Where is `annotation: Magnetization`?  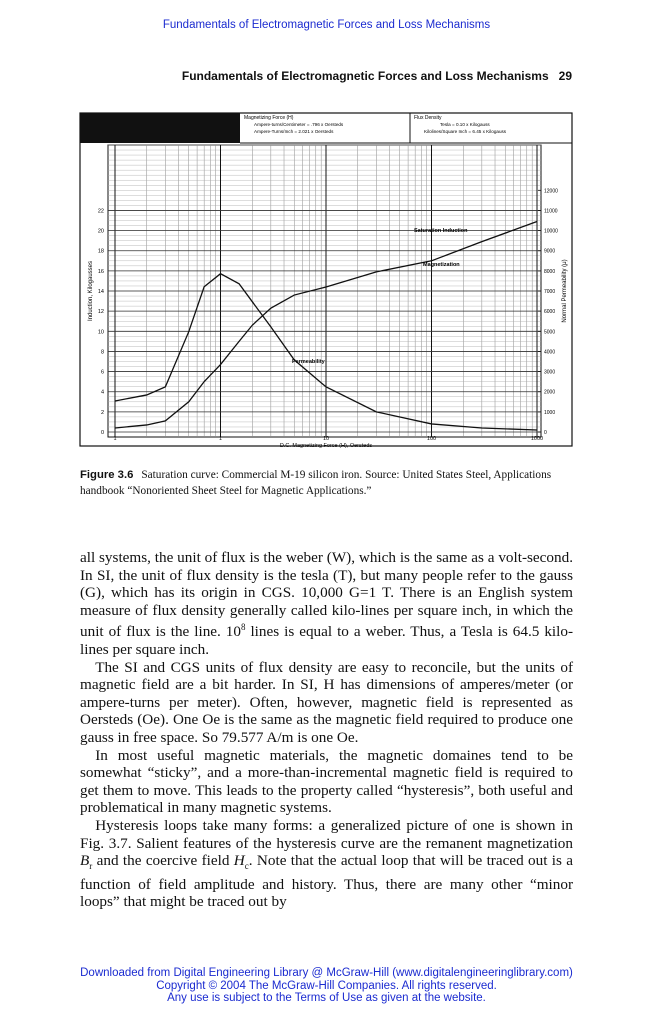
annotation: Magnetization is located at coordinates (441, 265).